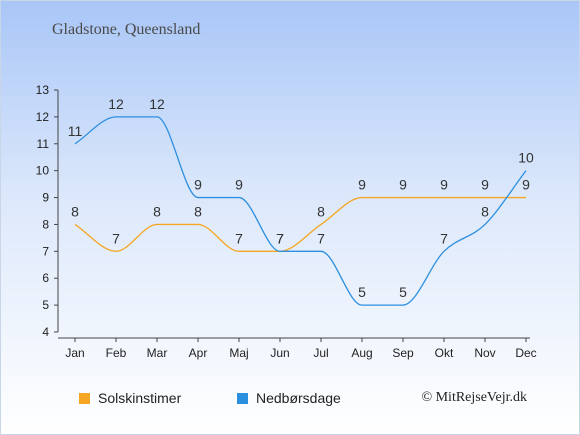 This screenshot has width=580, height=435. What do you see at coordinates (300, 224) in the screenshot?
I see `series-line-solskinstimer` at bounding box center [300, 224].